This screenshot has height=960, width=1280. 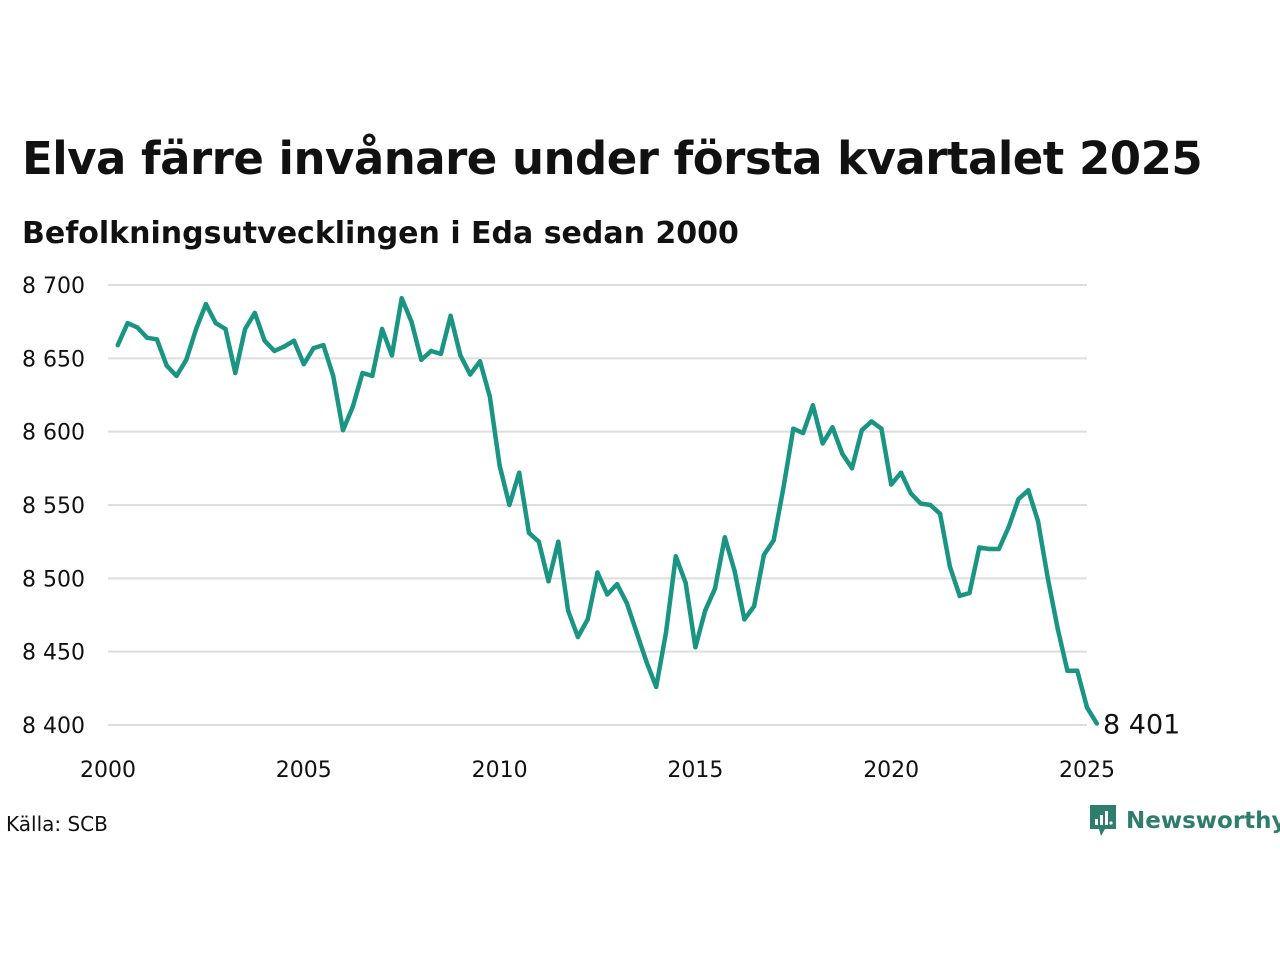 What do you see at coordinates (53, 359) in the screenshot?
I see `y-tick-label: 8 650` at bounding box center [53, 359].